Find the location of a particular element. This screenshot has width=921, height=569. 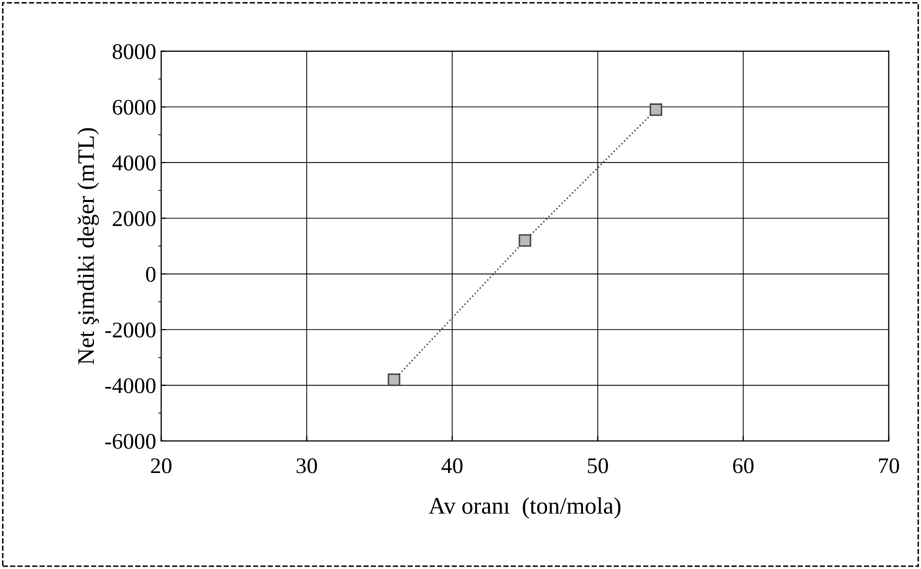

x-tick-label: 70 is located at coordinates (889, 466).